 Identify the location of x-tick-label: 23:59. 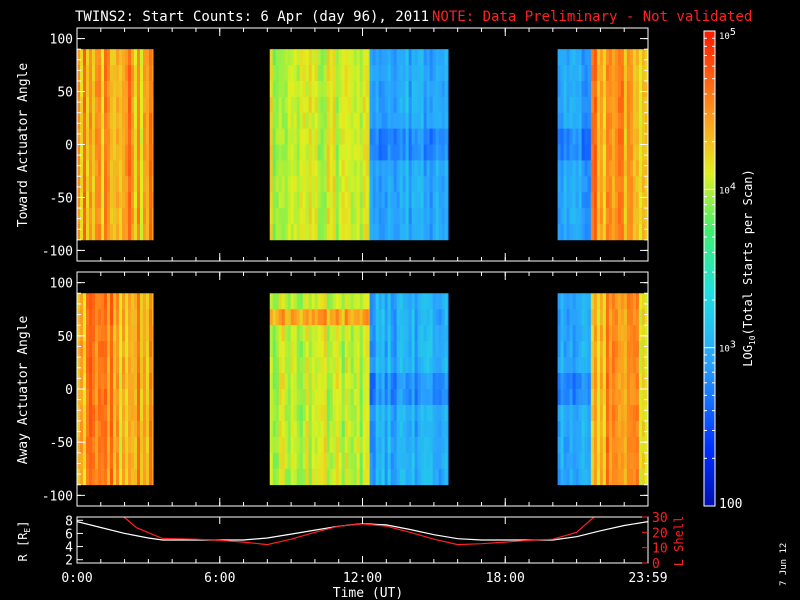
(647, 578).